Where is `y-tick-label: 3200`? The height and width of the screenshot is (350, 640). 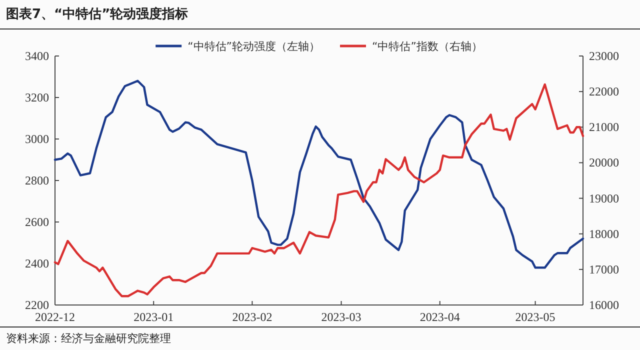
y-tick-label: 3200 is located at coordinates (37, 97).